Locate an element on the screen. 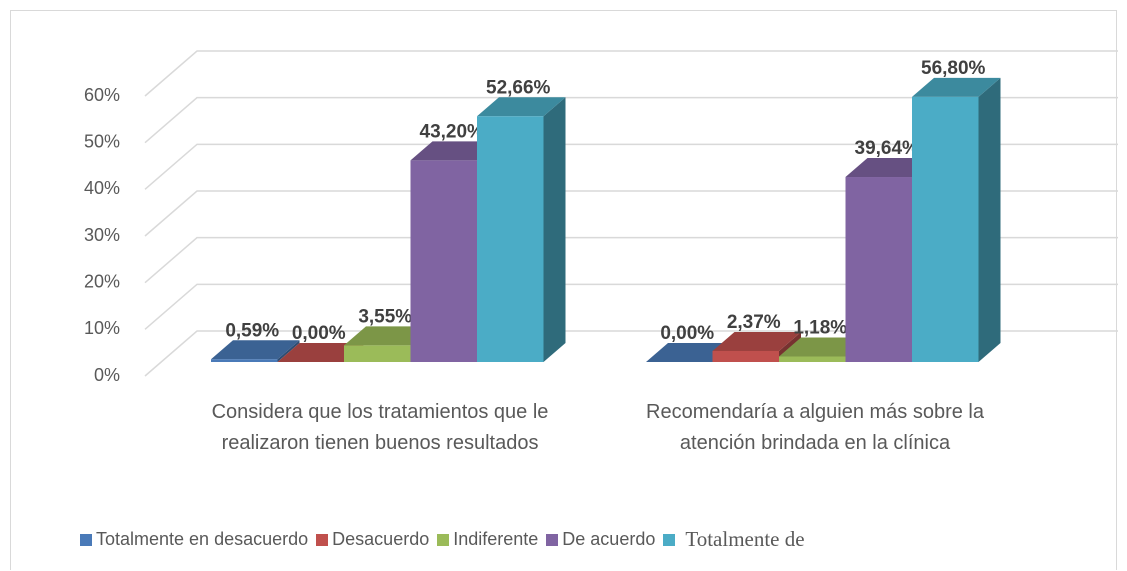 The image size is (1127, 571). legend-item: De acuerdo is located at coordinates (600, 539).